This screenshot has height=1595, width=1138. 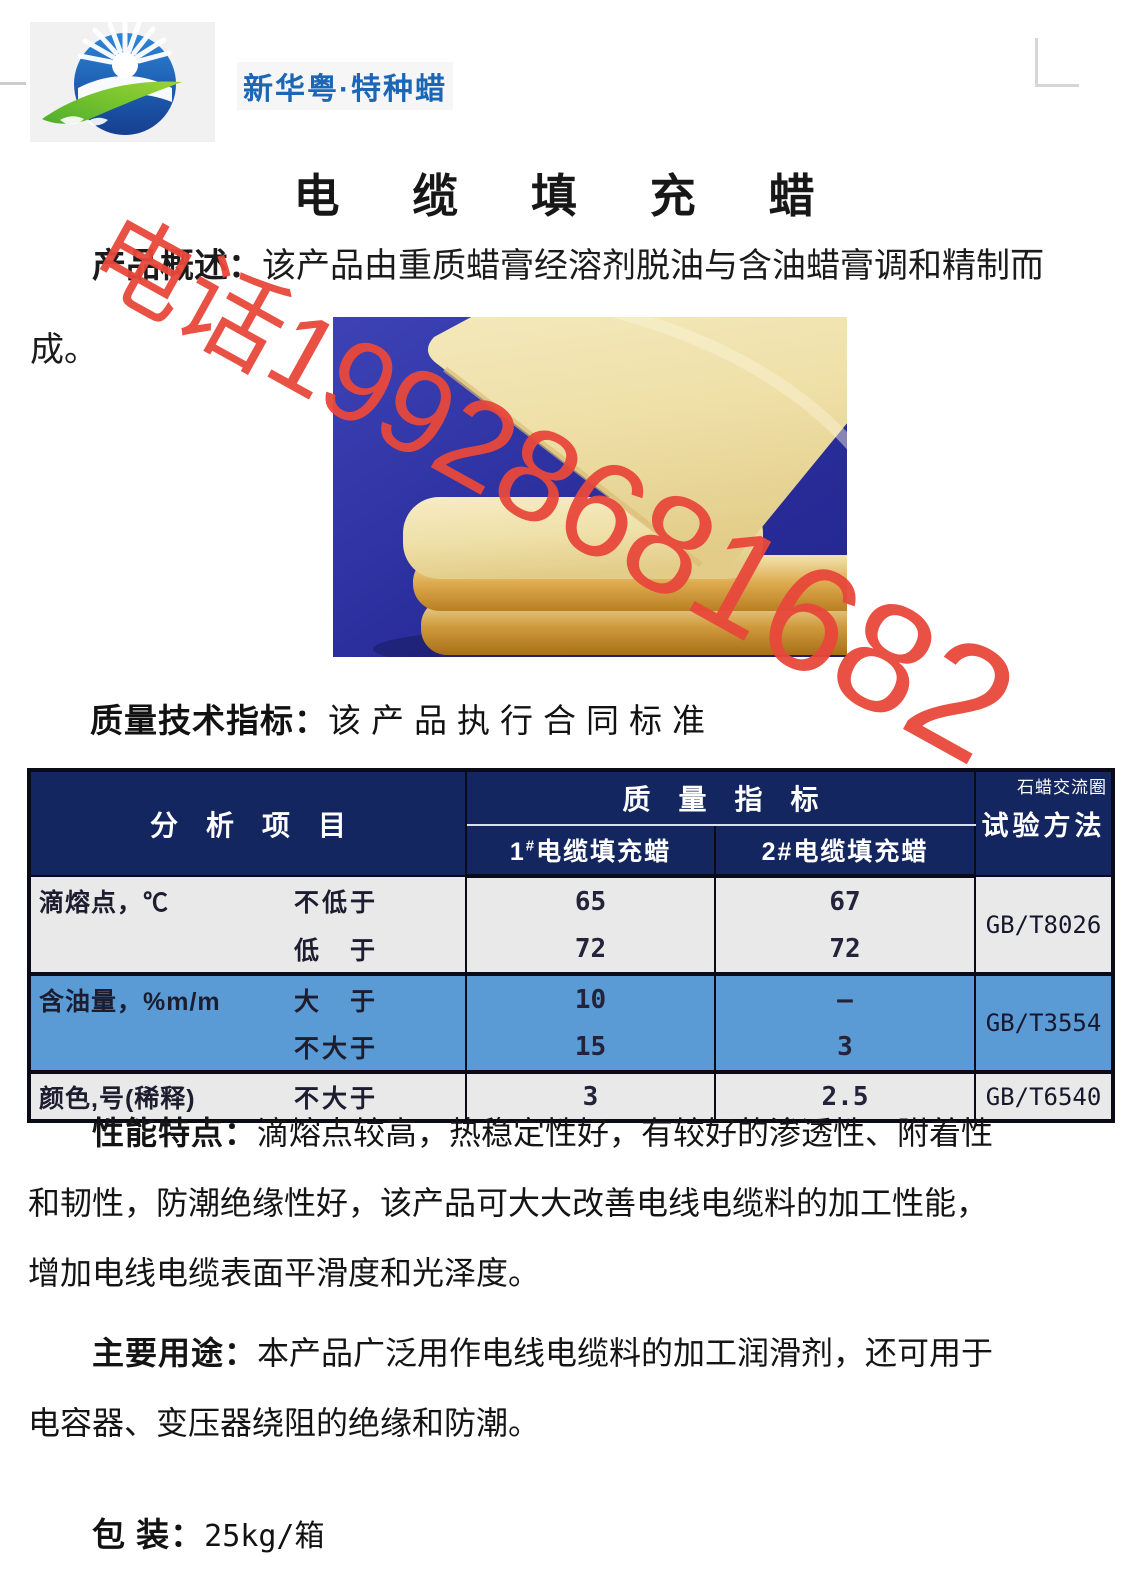 I want to click on header-grade-1: 1#电缆填充蜡, so click(x=590, y=851).